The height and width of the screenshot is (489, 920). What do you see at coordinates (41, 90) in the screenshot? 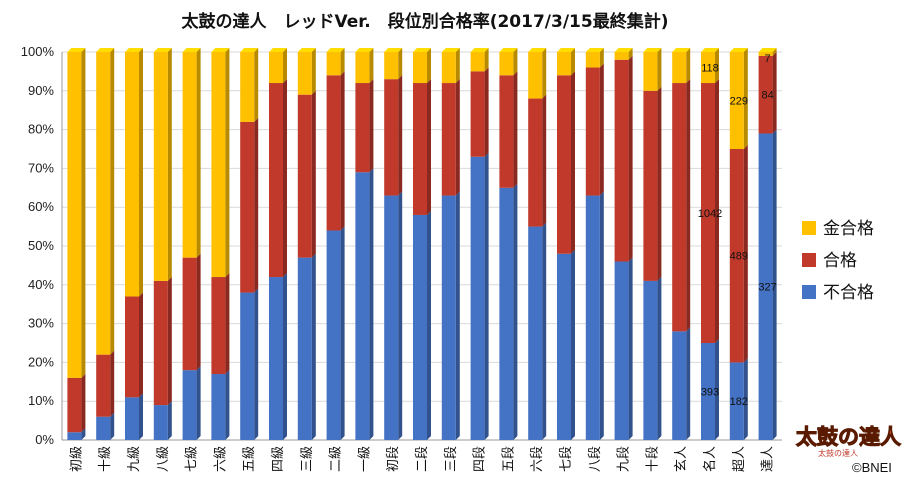
I see `y-tick-label: 90%` at bounding box center [41, 90].